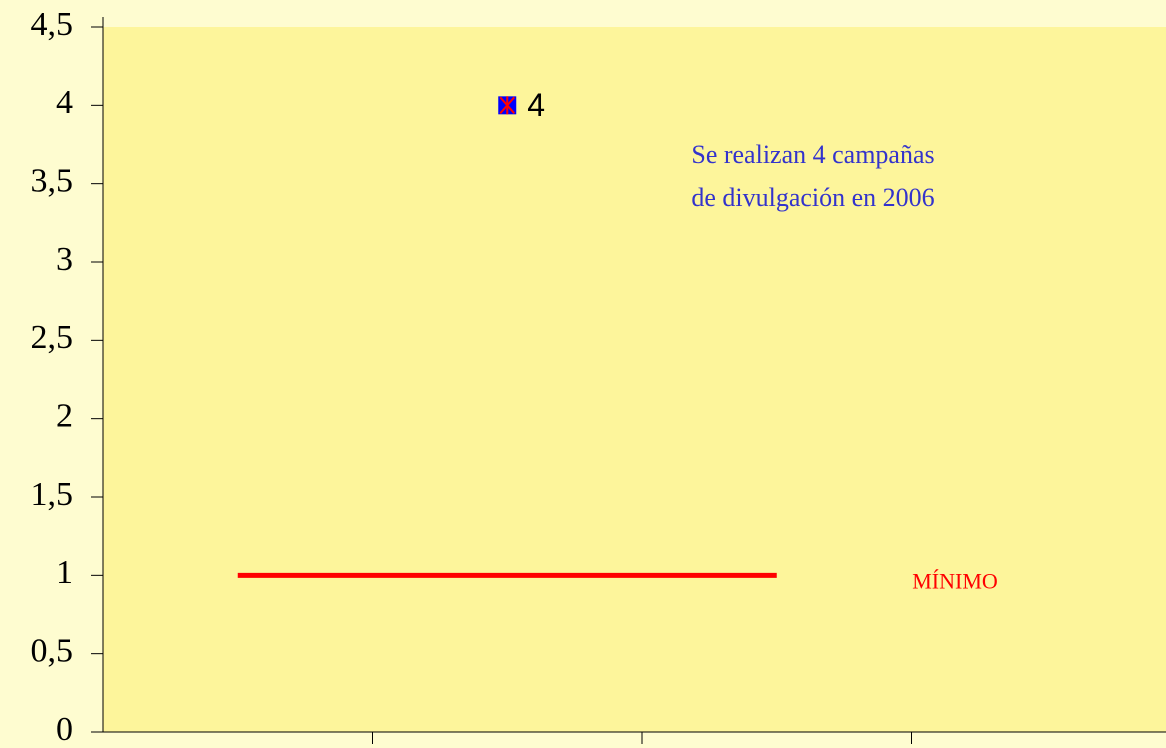  I want to click on series-label: MÍNIMO, so click(955, 580).